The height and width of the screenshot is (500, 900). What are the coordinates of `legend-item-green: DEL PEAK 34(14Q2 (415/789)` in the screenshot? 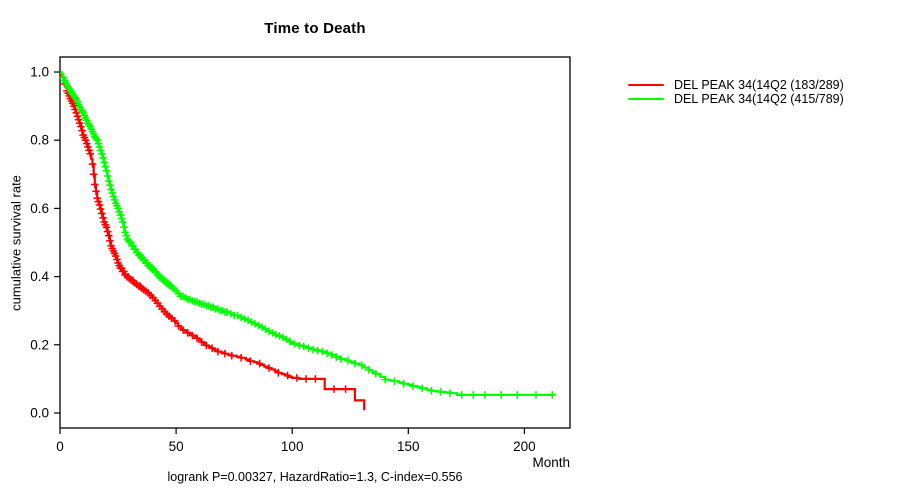 It's located at (736, 99).